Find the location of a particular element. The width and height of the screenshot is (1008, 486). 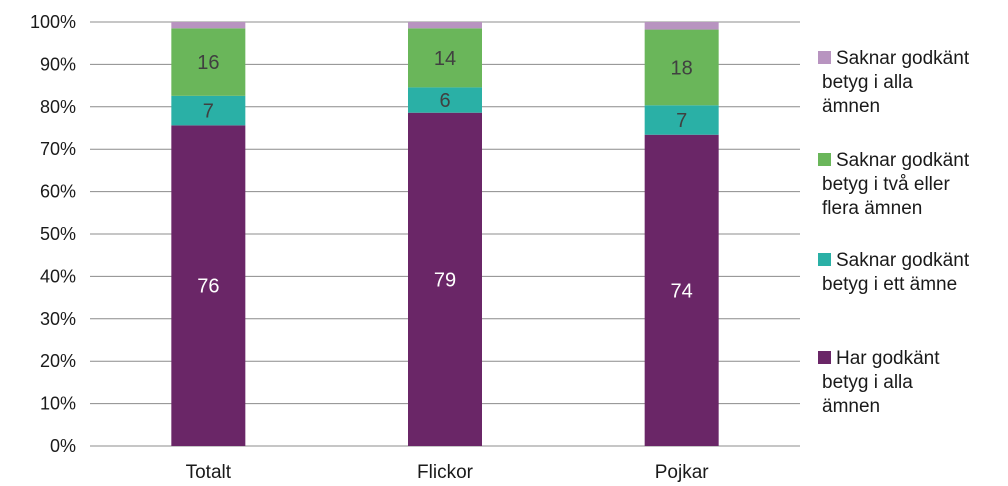

y-tick-label: 80% is located at coordinates (58, 107).